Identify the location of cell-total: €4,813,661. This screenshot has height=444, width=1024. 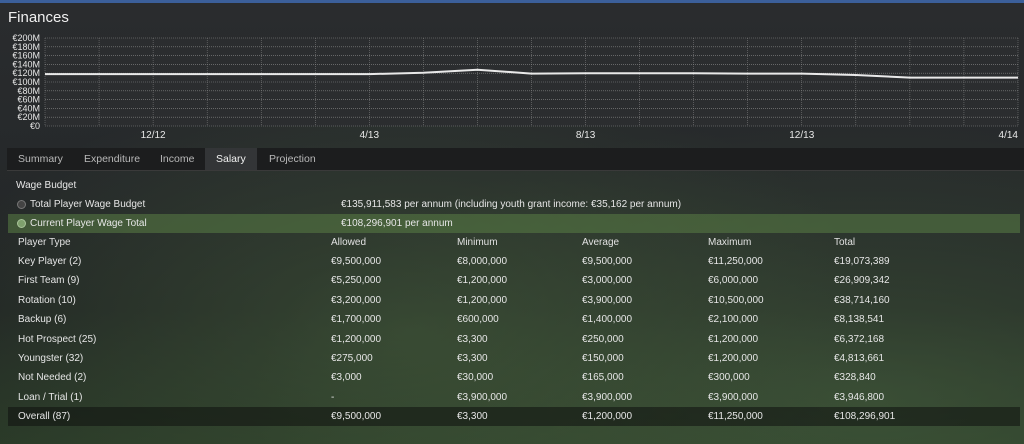
(859, 358).